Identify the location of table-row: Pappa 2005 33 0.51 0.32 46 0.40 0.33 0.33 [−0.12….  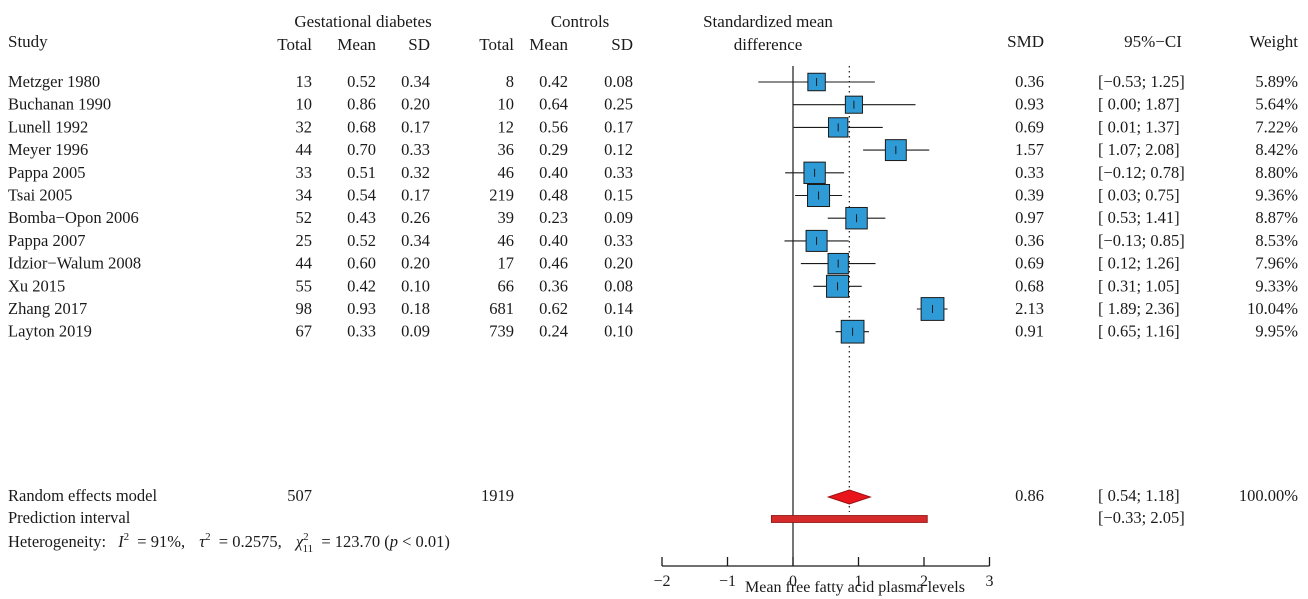
(653, 172).